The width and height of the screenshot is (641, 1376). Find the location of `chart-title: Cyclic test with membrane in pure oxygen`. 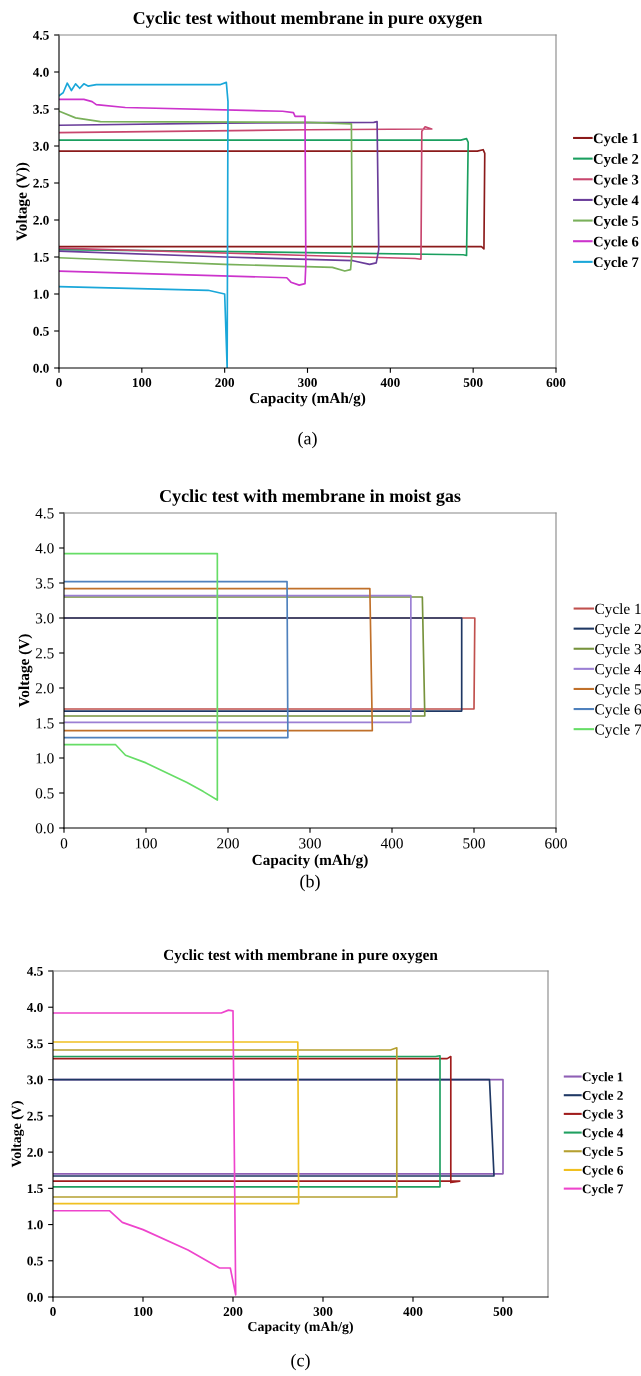

chart-title: Cyclic test with membrane in pure oxygen is located at coordinates (300, 956).